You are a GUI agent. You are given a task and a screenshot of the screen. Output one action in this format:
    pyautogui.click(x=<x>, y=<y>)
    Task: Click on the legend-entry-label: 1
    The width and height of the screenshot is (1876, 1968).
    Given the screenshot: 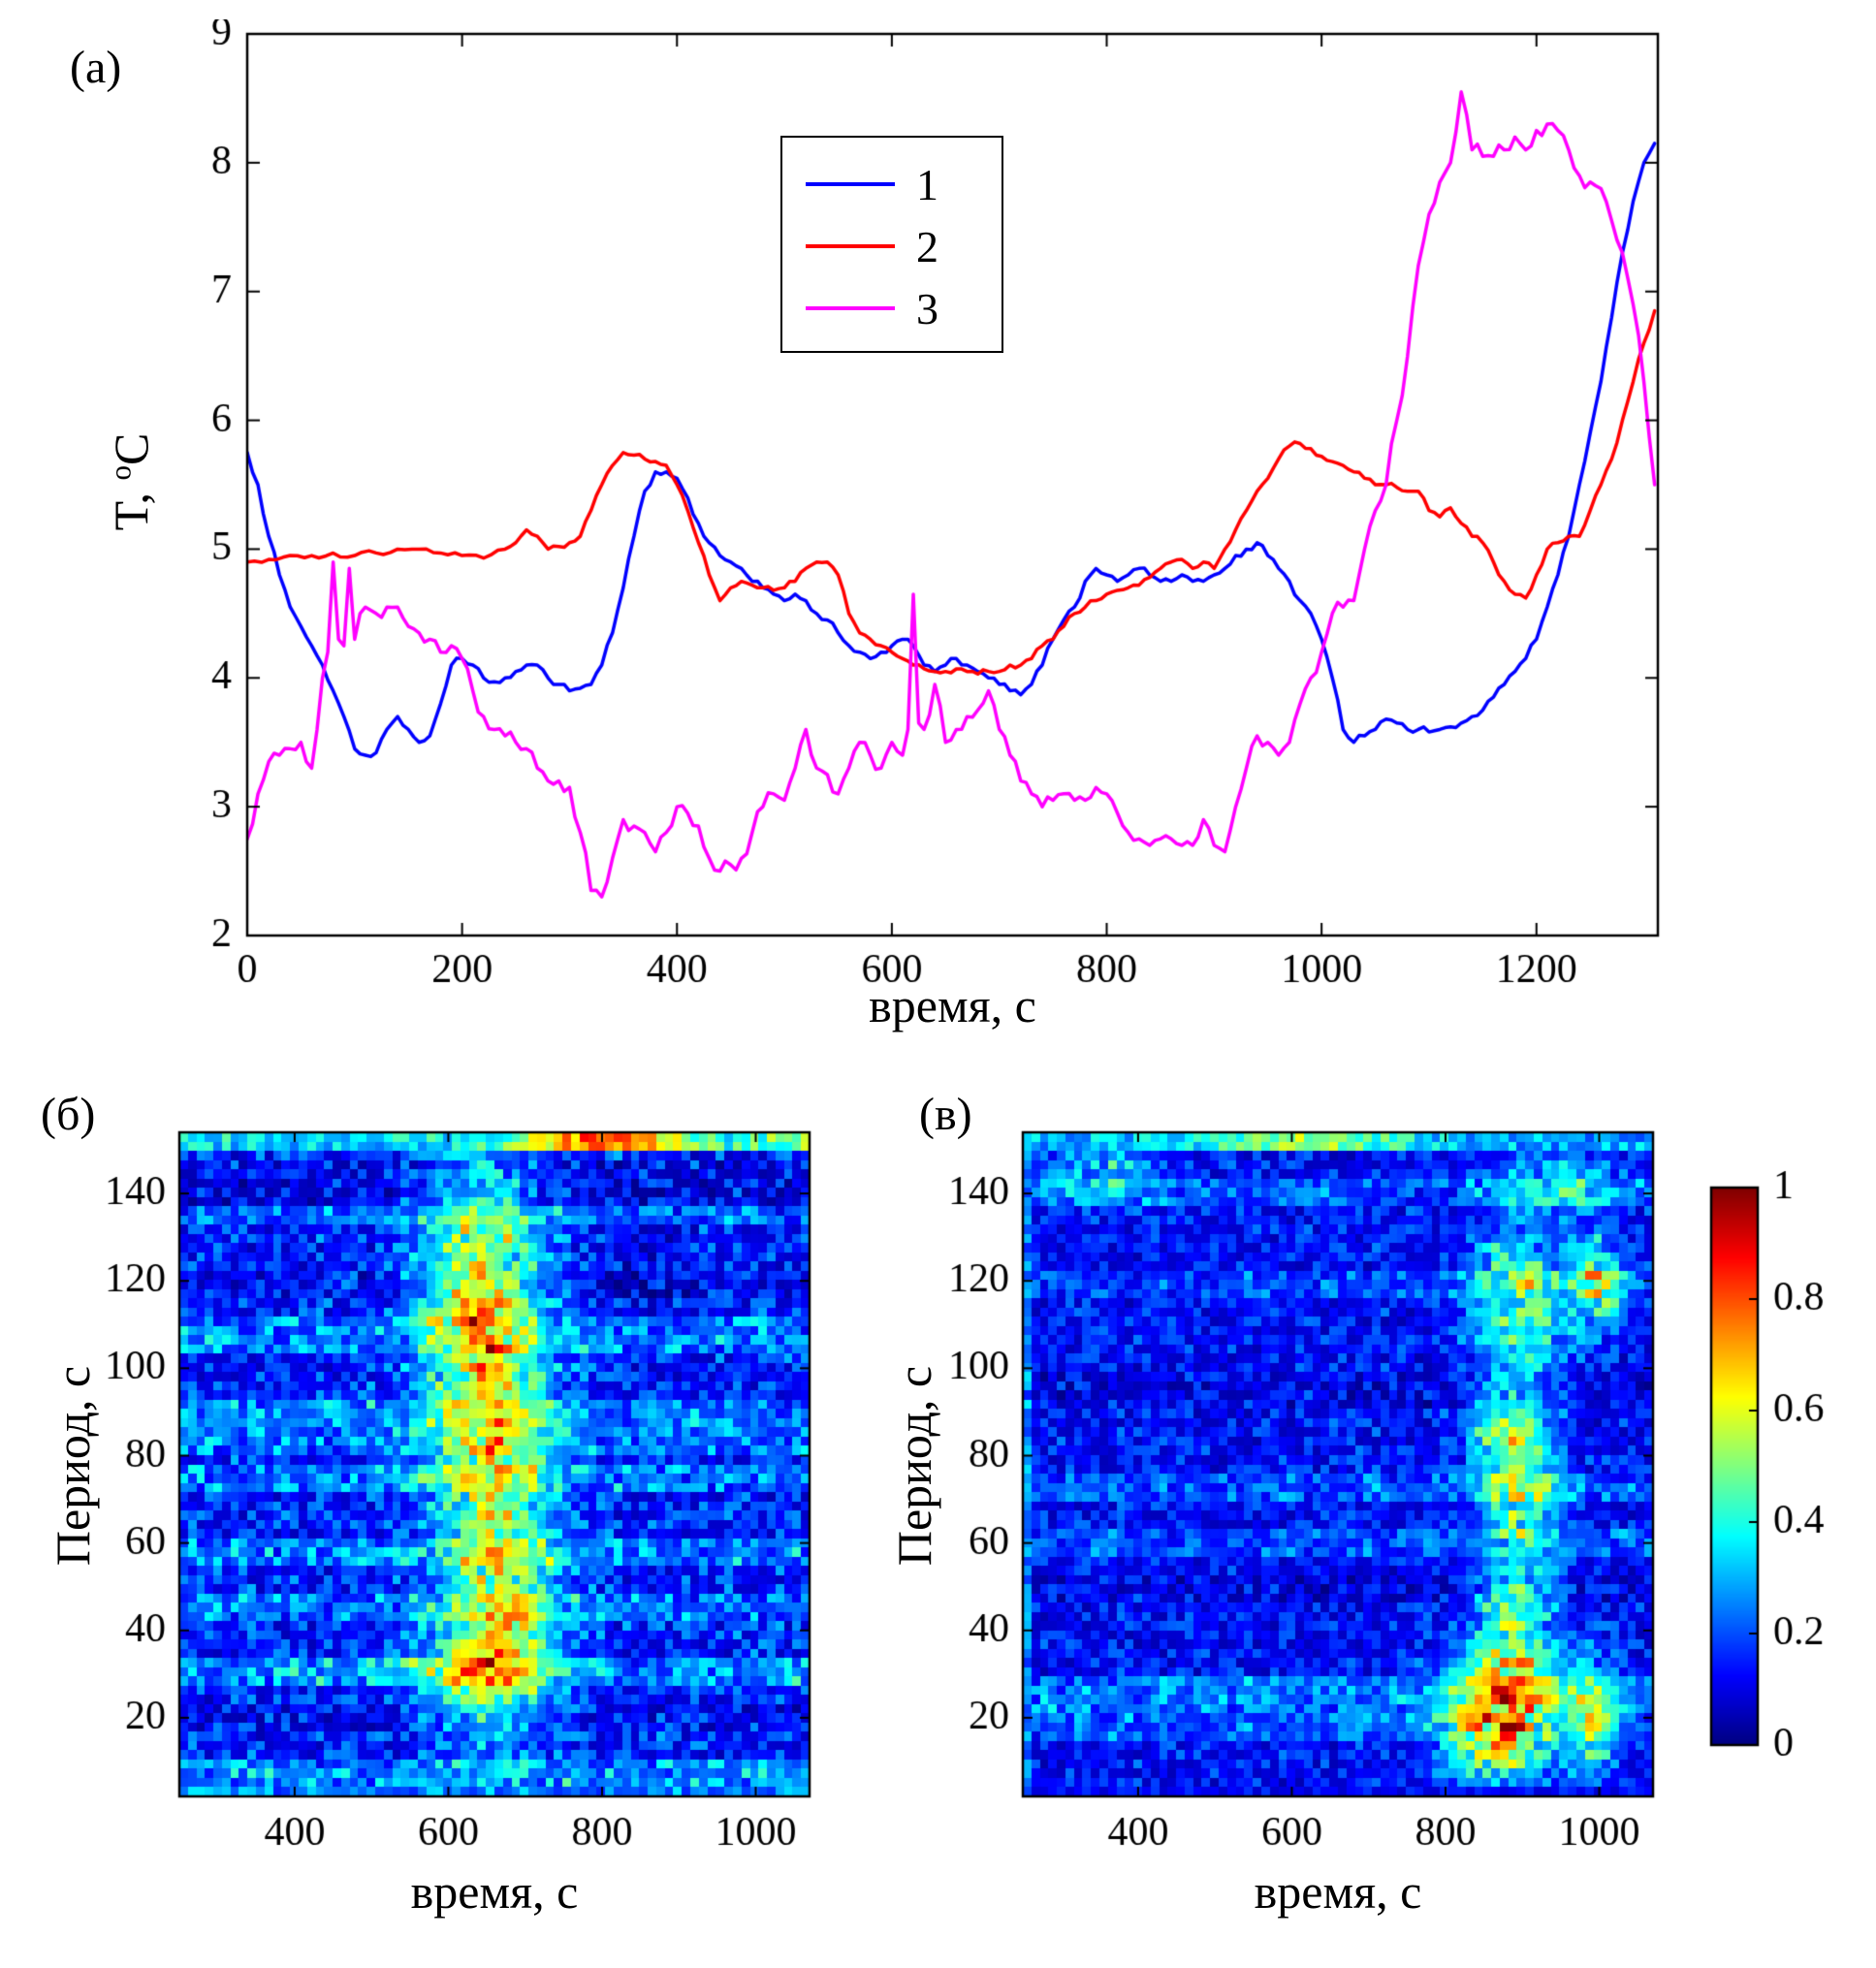 What is the action you would take?
    pyautogui.click(x=927, y=184)
    